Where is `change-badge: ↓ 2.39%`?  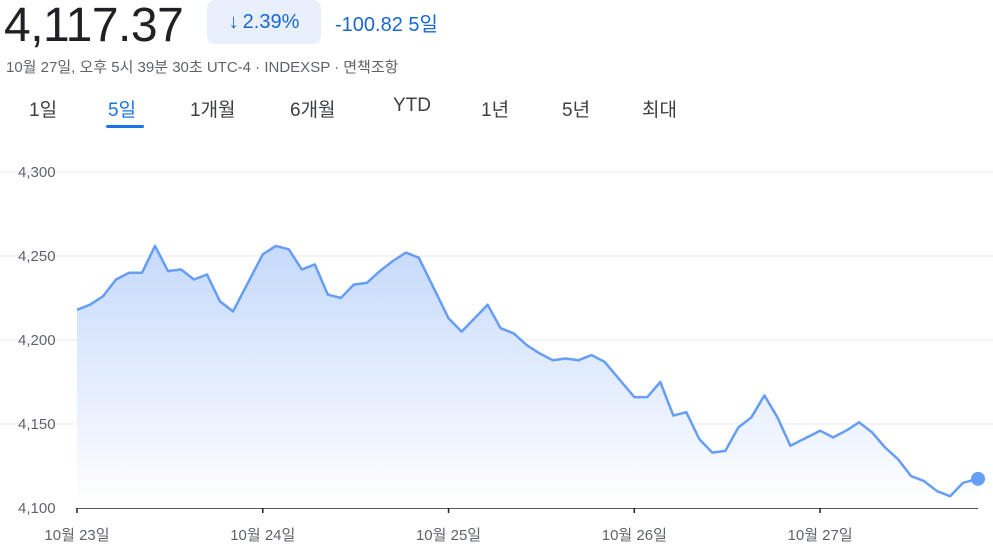 change-badge: ↓ 2.39% is located at coordinates (264, 22).